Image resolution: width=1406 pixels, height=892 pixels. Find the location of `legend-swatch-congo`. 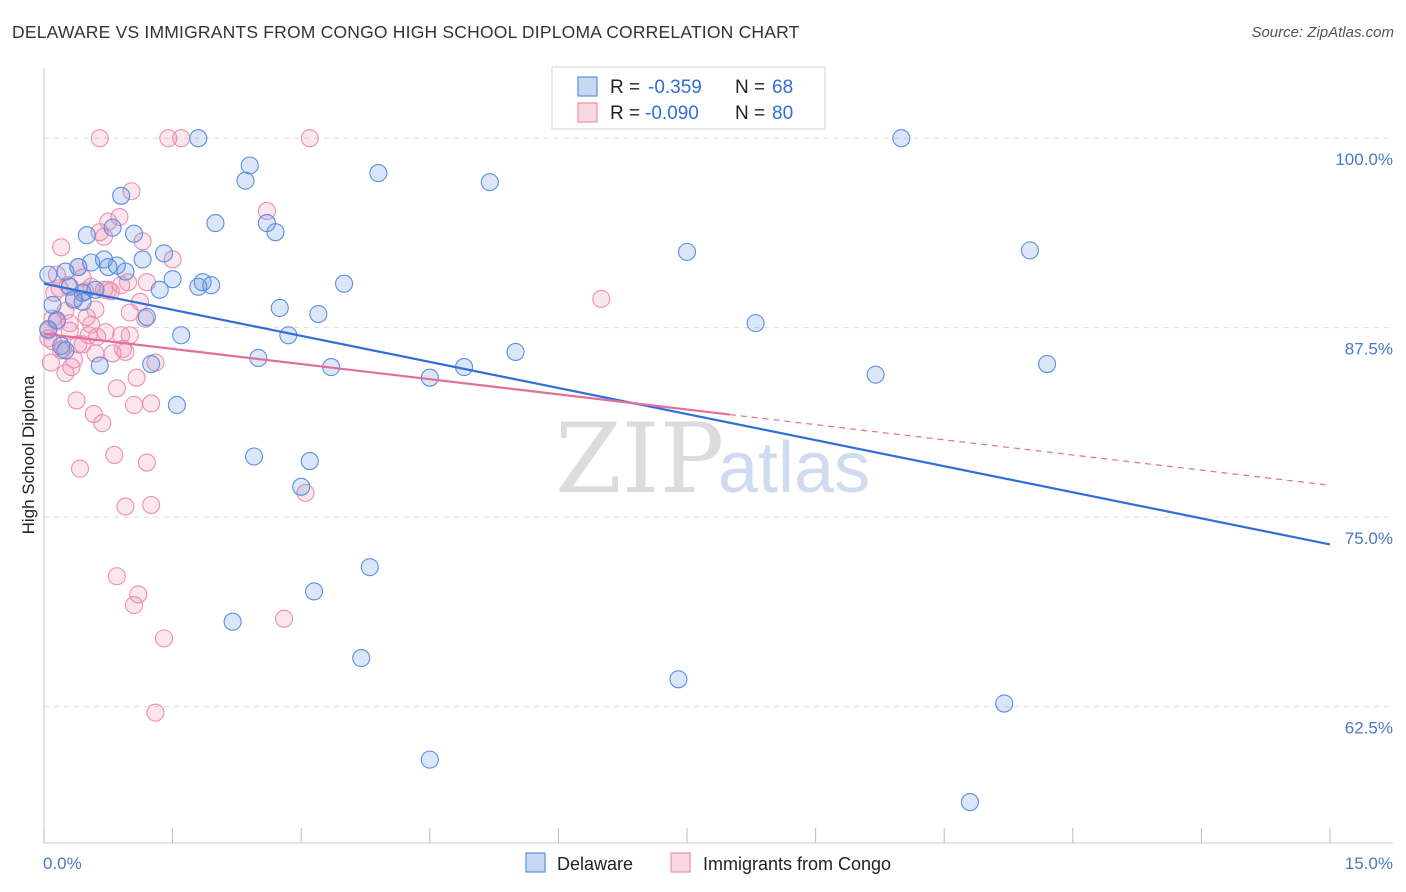

legend-swatch-congo is located at coordinates (587, 112).